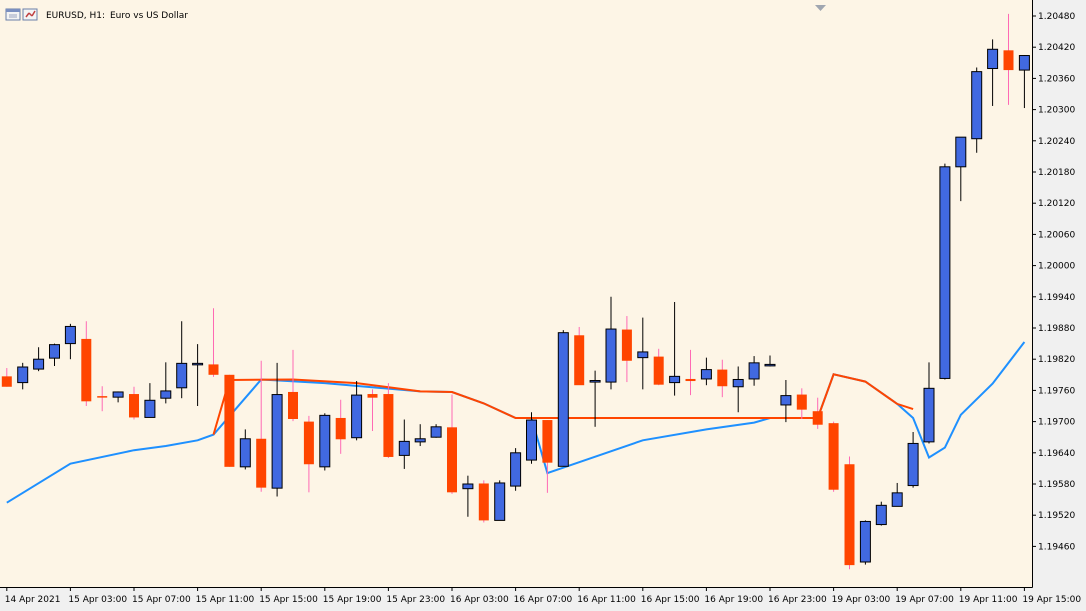 This screenshot has width=1086, height=611. Describe the element at coordinates (161, 600) in the screenshot. I see `time-tick-label: 15 Apr 07:00` at that location.